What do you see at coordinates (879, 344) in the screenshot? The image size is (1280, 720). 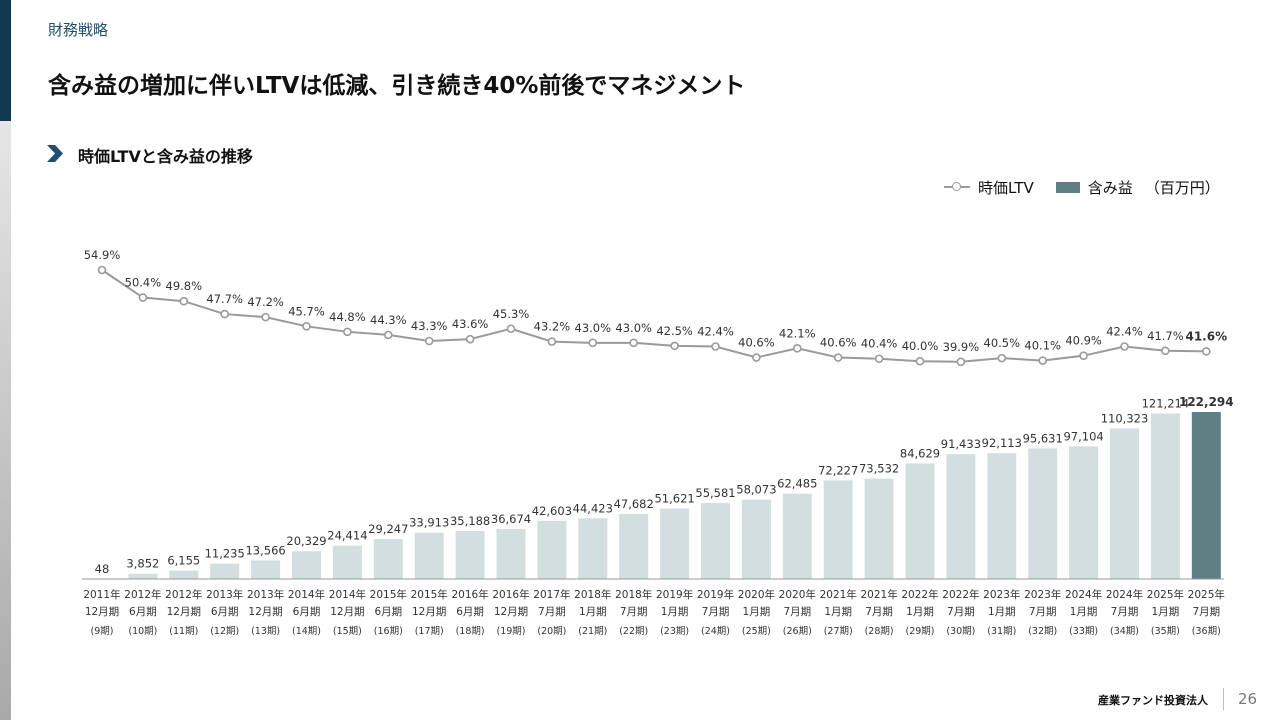 I see `ltv-value-label: 40.4%` at bounding box center [879, 344].